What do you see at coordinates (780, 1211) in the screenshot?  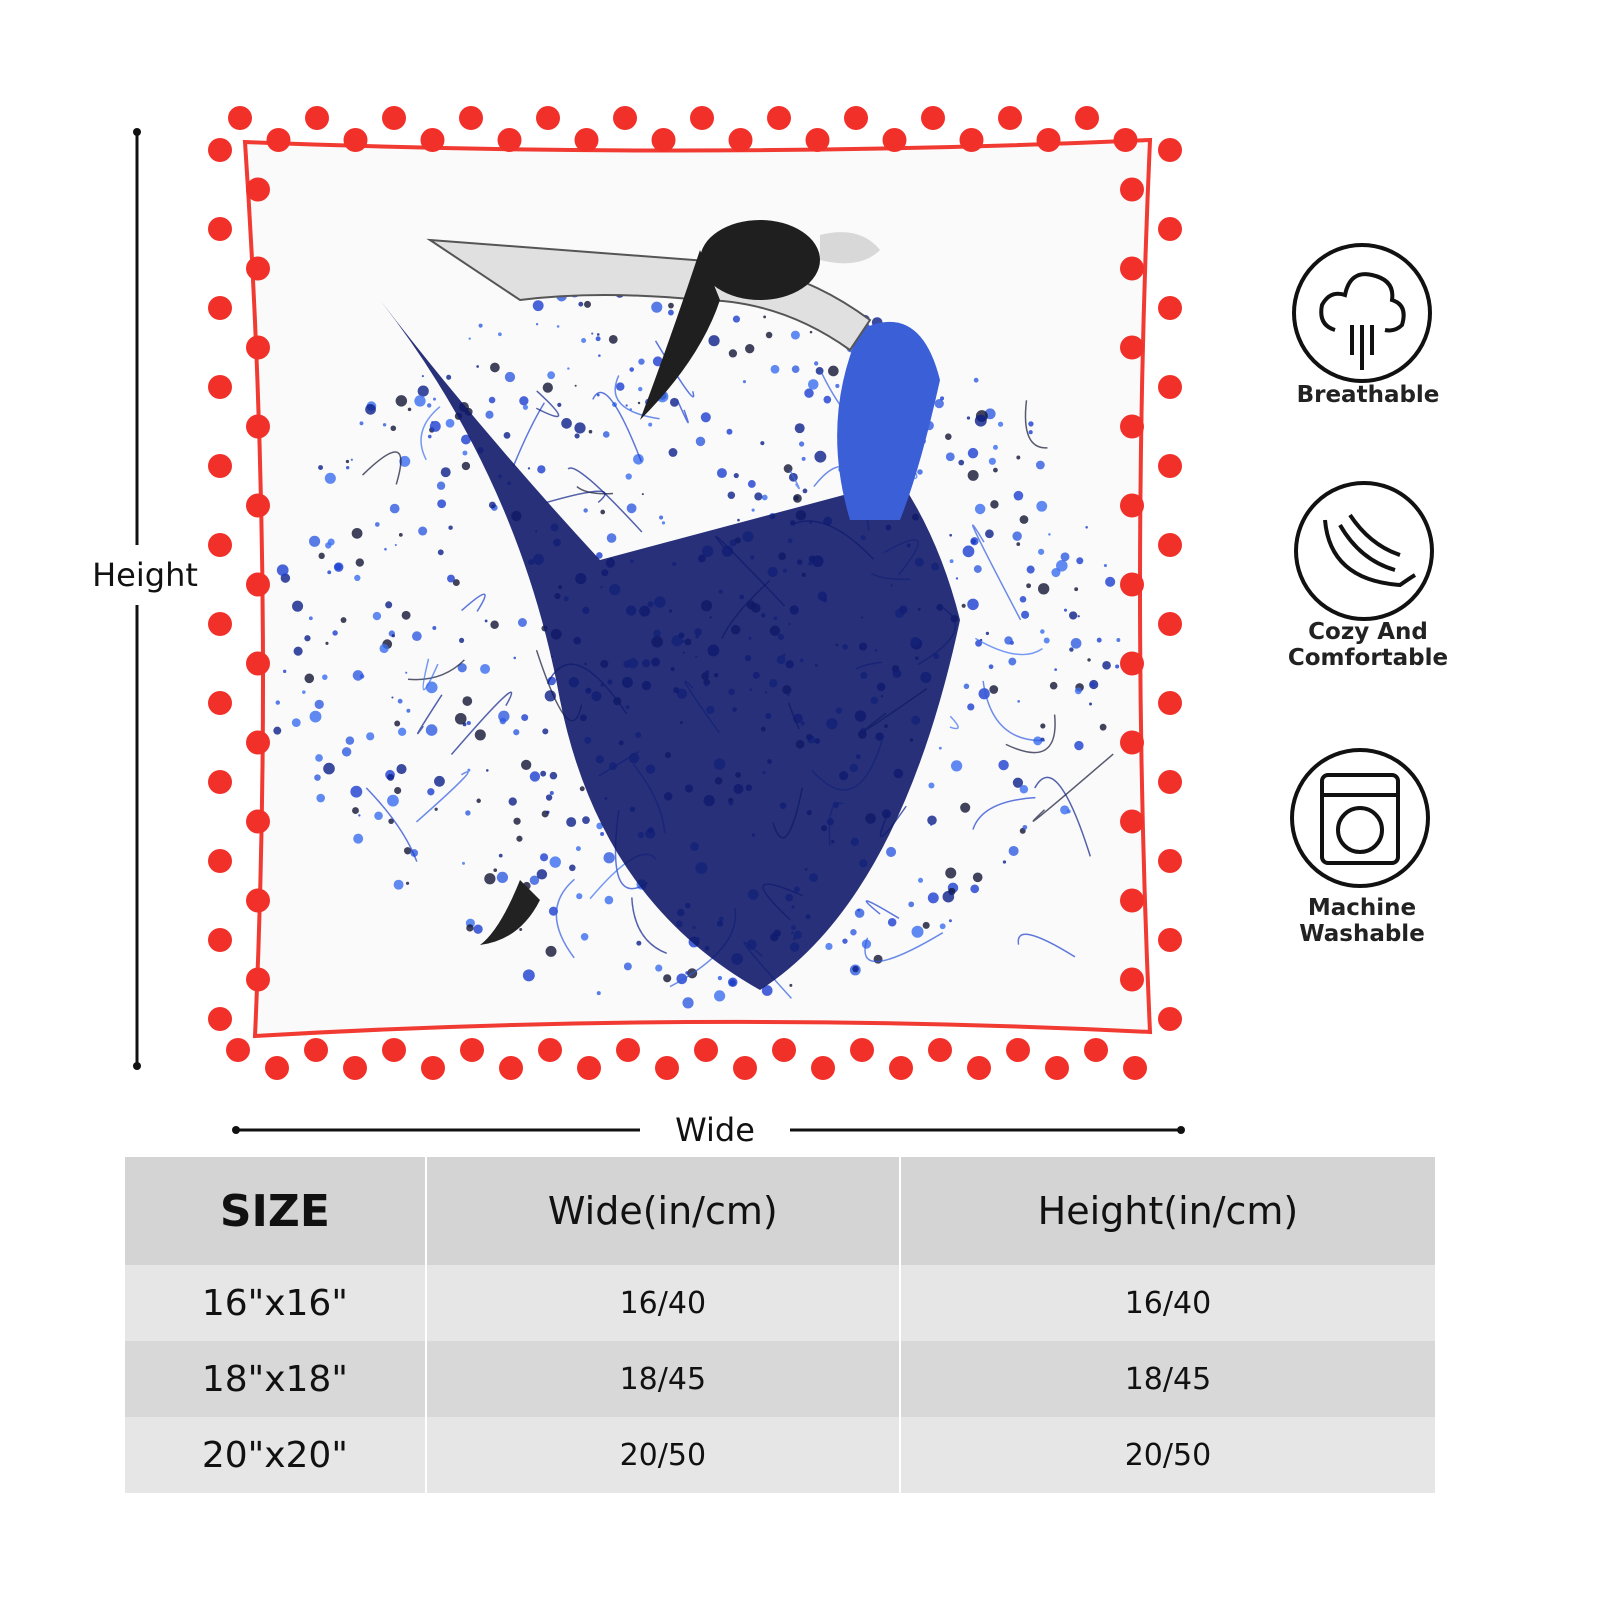 I see `table-header: SIZE Wide(in/cm) Height(in/cm)` at bounding box center [780, 1211].